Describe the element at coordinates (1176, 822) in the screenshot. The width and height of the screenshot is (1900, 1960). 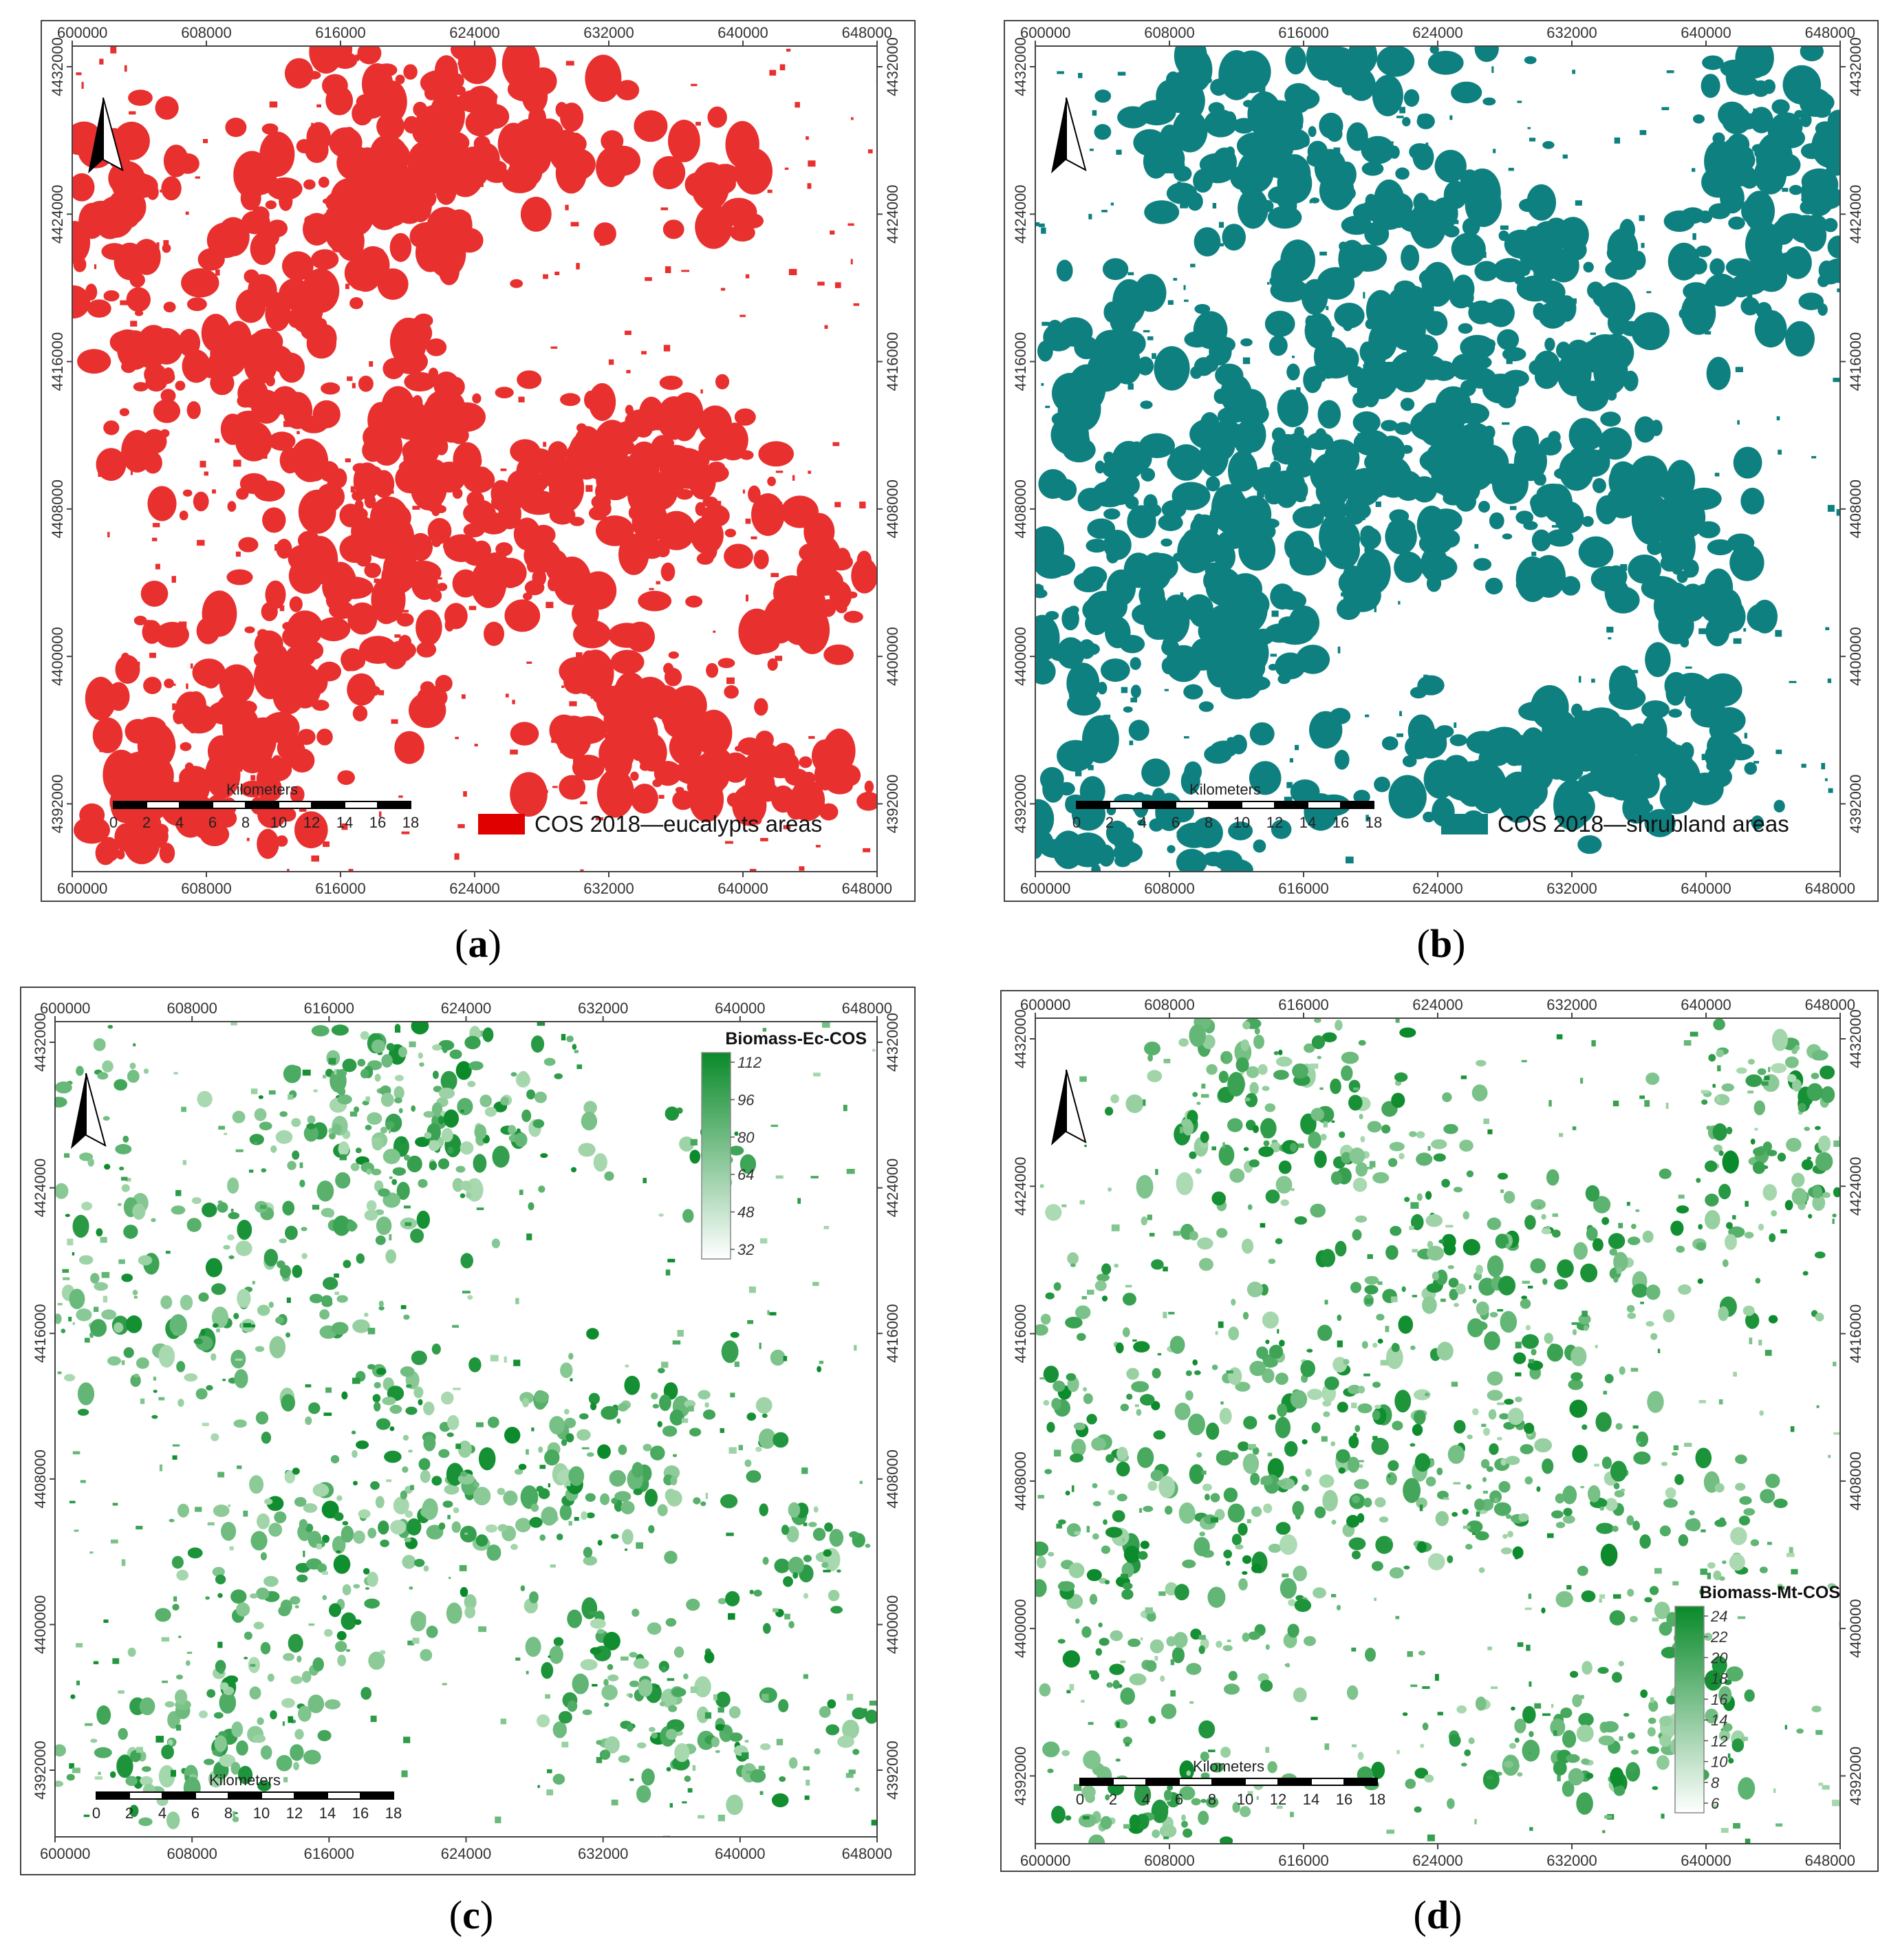
I see `scale-bar-label: 6` at that location.